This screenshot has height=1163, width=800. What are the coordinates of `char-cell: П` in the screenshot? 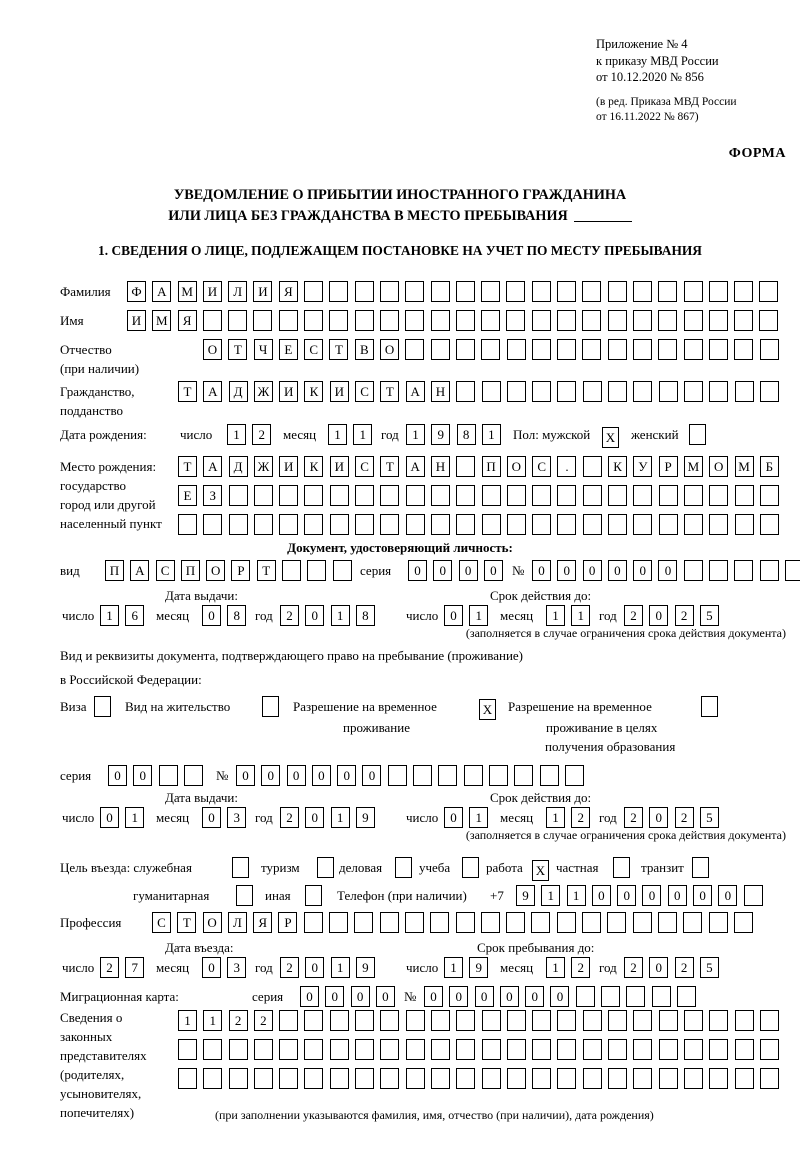 It's located at (190, 570).